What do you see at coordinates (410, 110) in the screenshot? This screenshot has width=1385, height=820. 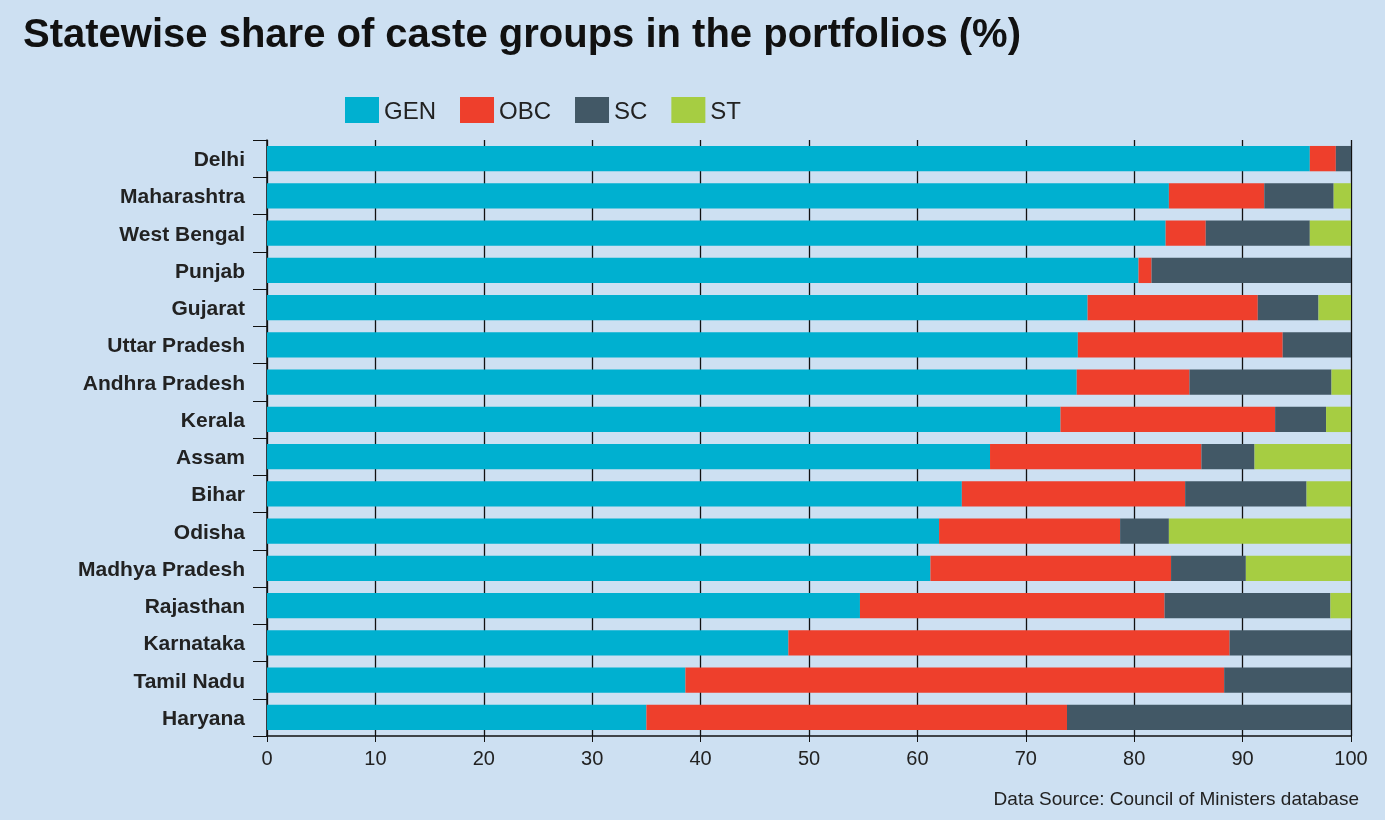 I see `legend-label: GEN` at bounding box center [410, 110].